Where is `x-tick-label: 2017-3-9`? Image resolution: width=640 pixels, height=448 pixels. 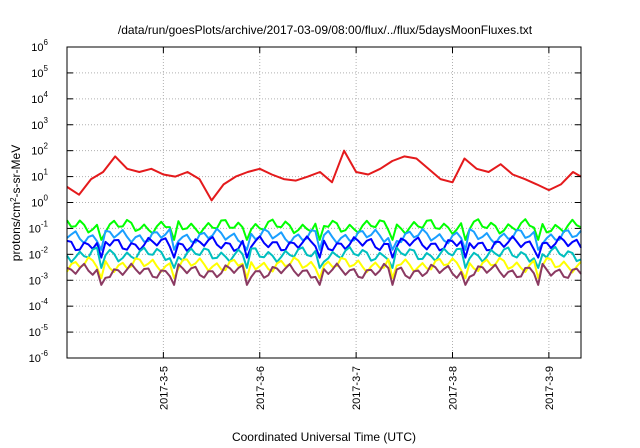 x-tick-label: 2017-3-9 is located at coordinates (550, 388).